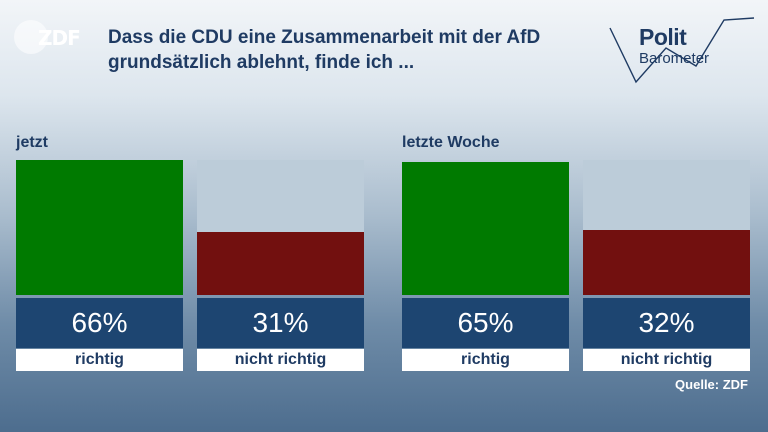 The height and width of the screenshot is (432, 768). Describe the element at coordinates (99, 323) in the screenshot. I see `value-label-jetzt-richtig: 66%` at that location.